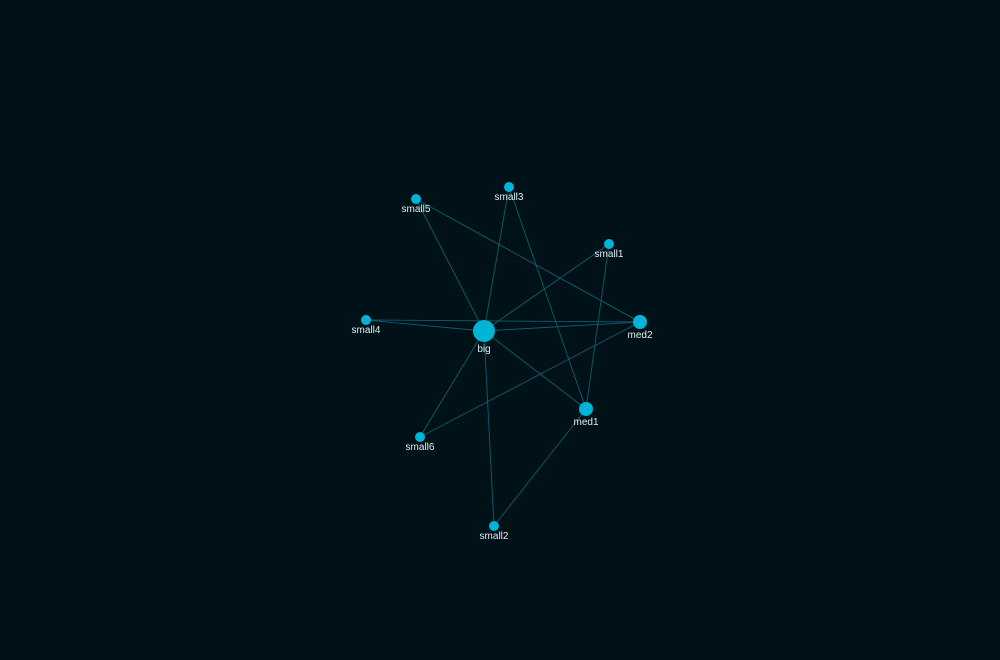 The height and width of the screenshot is (660, 1000). Describe the element at coordinates (609, 244) in the screenshot. I see `node-circle-small1` at that location.